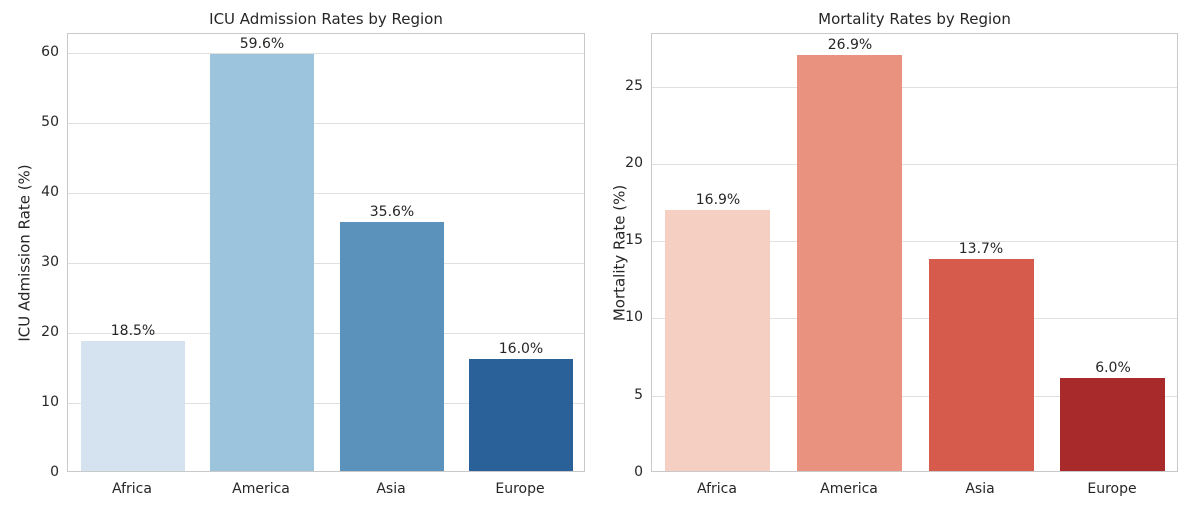  I want to click on gridline-y30, so click(326, 263).